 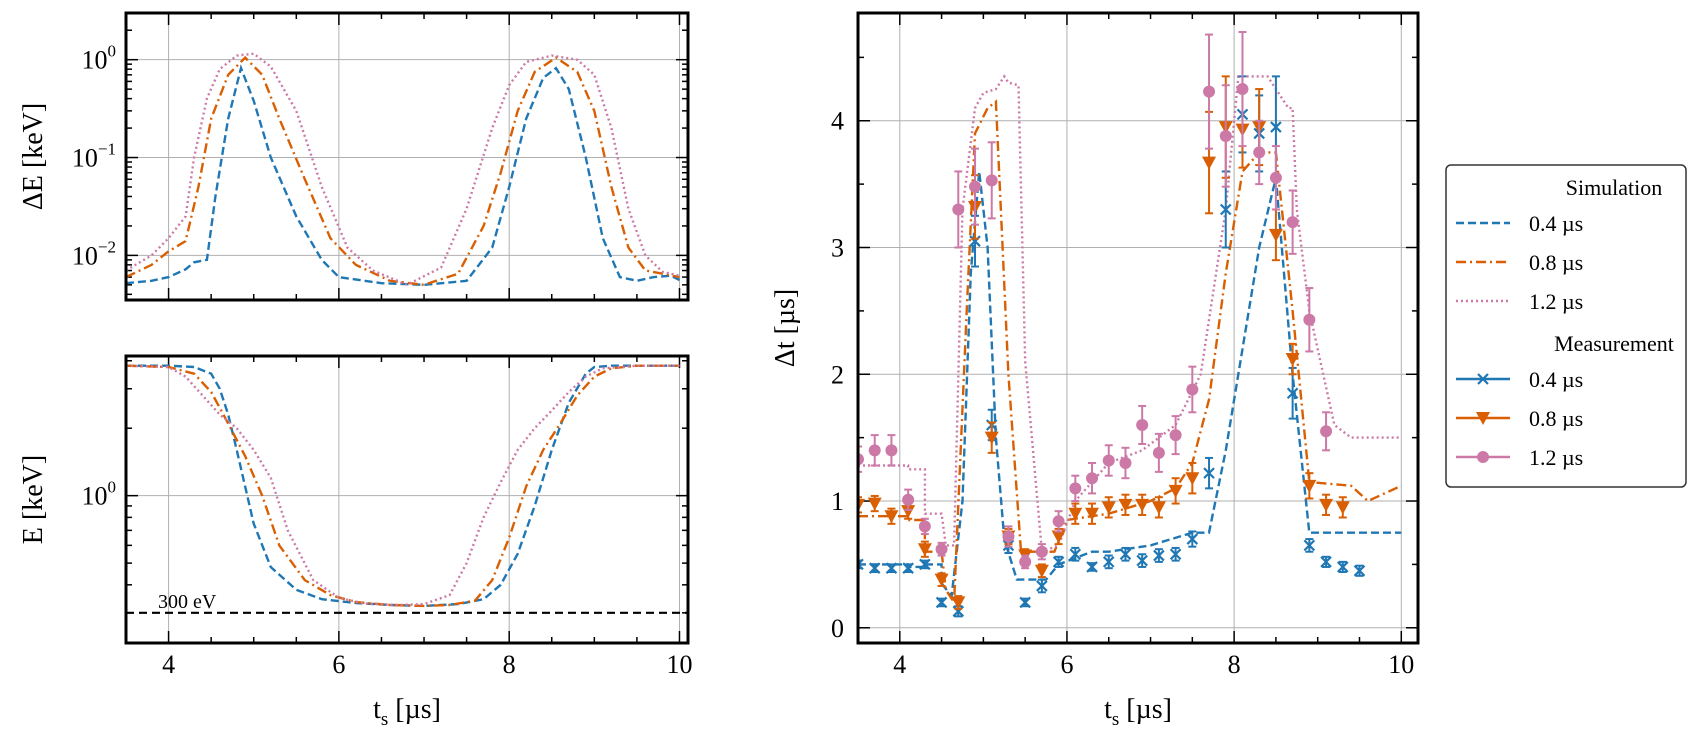 I want to click on legend-box, so click(x=1566, y=326).